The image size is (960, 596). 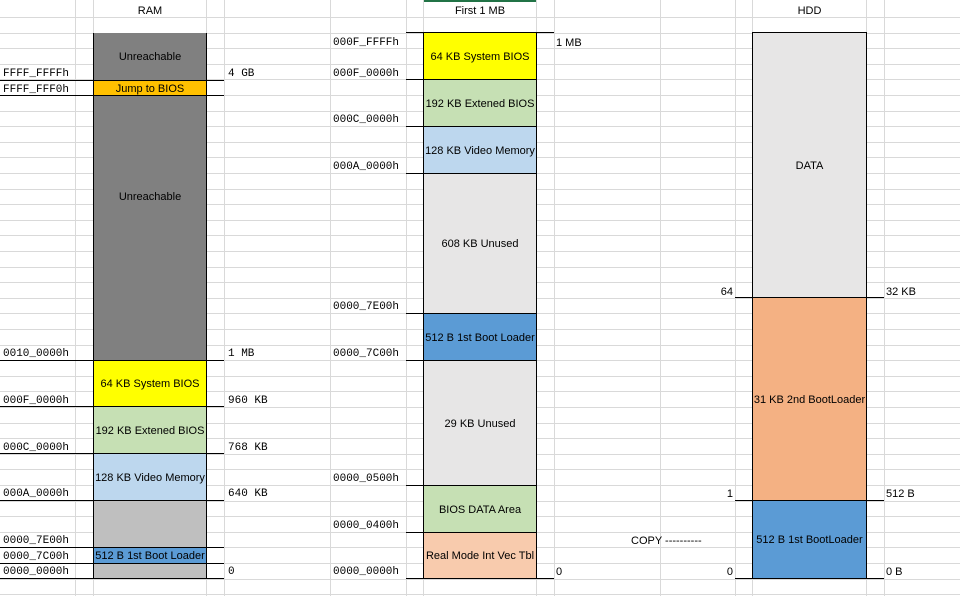 What do you see at coordinates (569, 43) in the screenshot?
I see `mb-size-label: 1 MB` at bounding box center [569, 43].